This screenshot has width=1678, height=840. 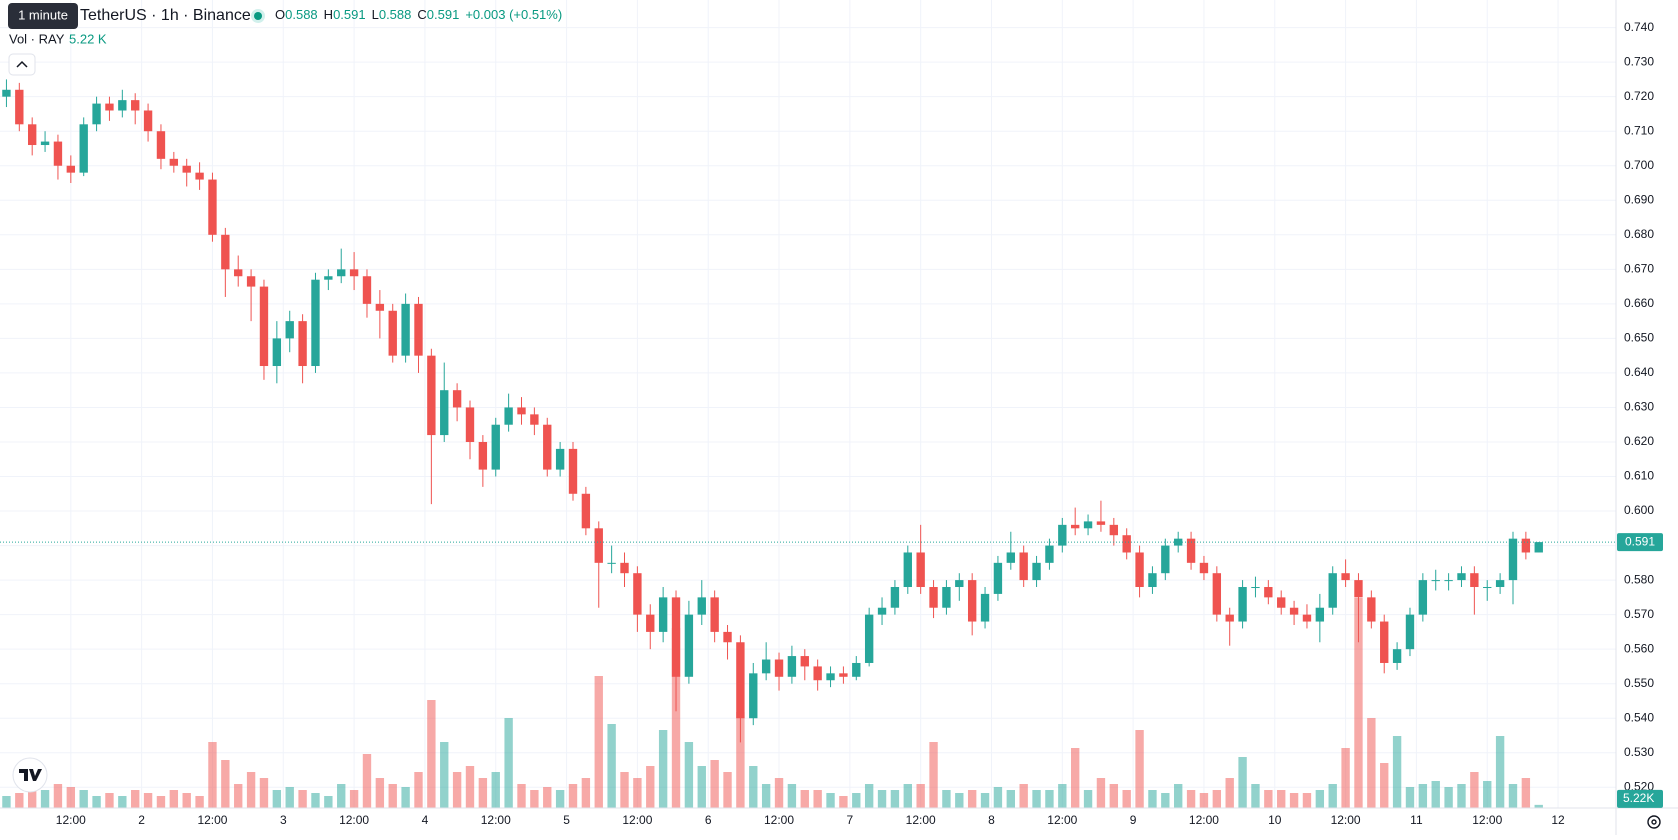 What do you see at coordinates (418, 14) in the screenshot?
I see `ohlc: O0.588 H0.591 L0.588 C0.591 +0.003 (+0.51%)` at bounding box center [418, 14].